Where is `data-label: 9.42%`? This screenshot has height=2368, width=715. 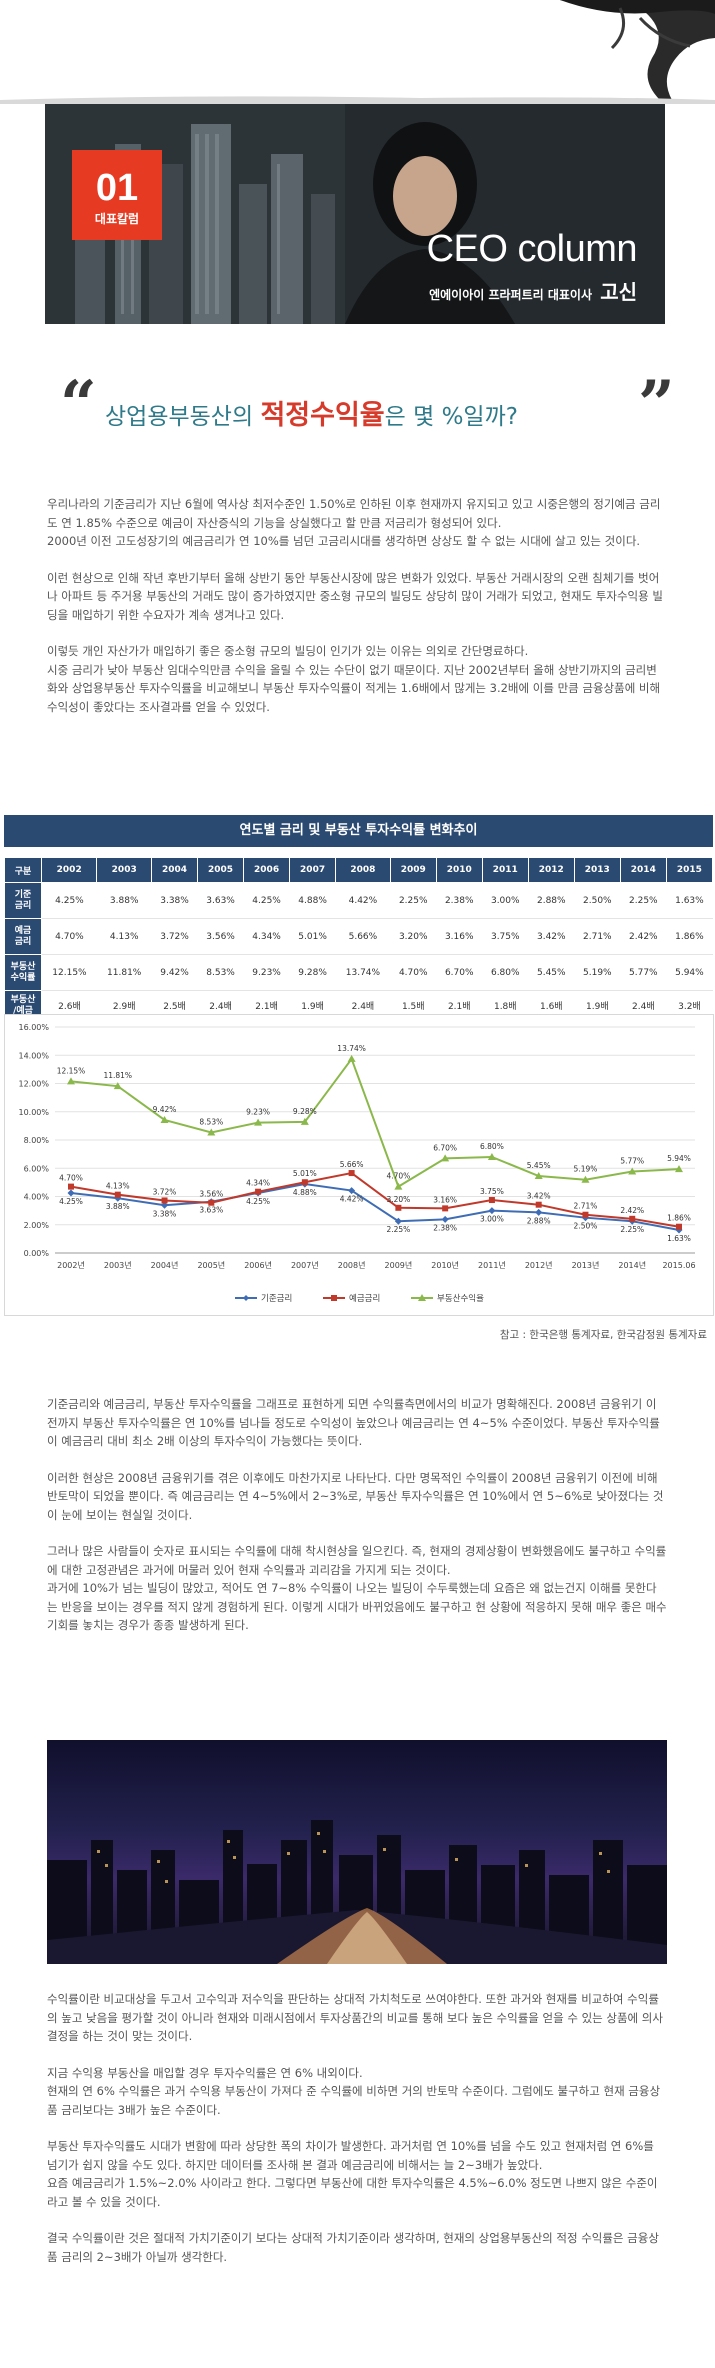 data-label: 9.42% is located at coordinates (165, 1109).